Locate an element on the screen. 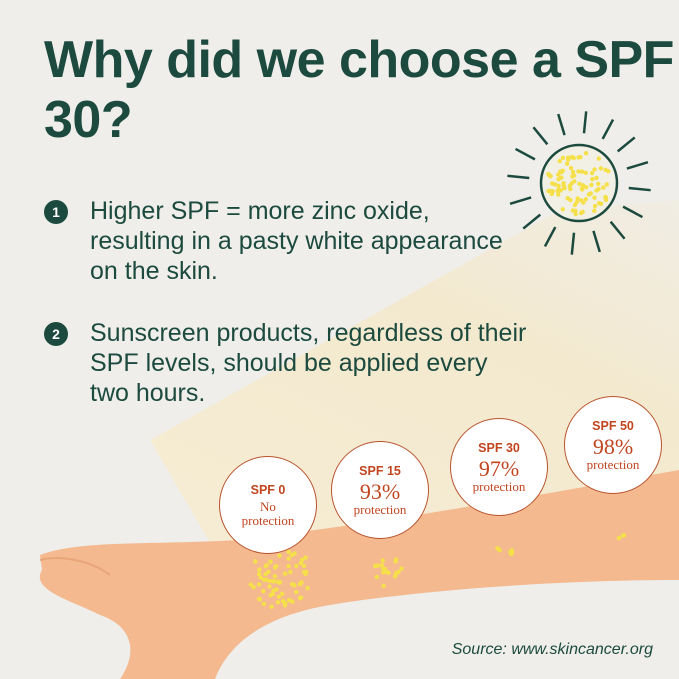 Image resolution: width=679 pixels, height=679 pixels. sun-icon is located at coordinates (579, 183).